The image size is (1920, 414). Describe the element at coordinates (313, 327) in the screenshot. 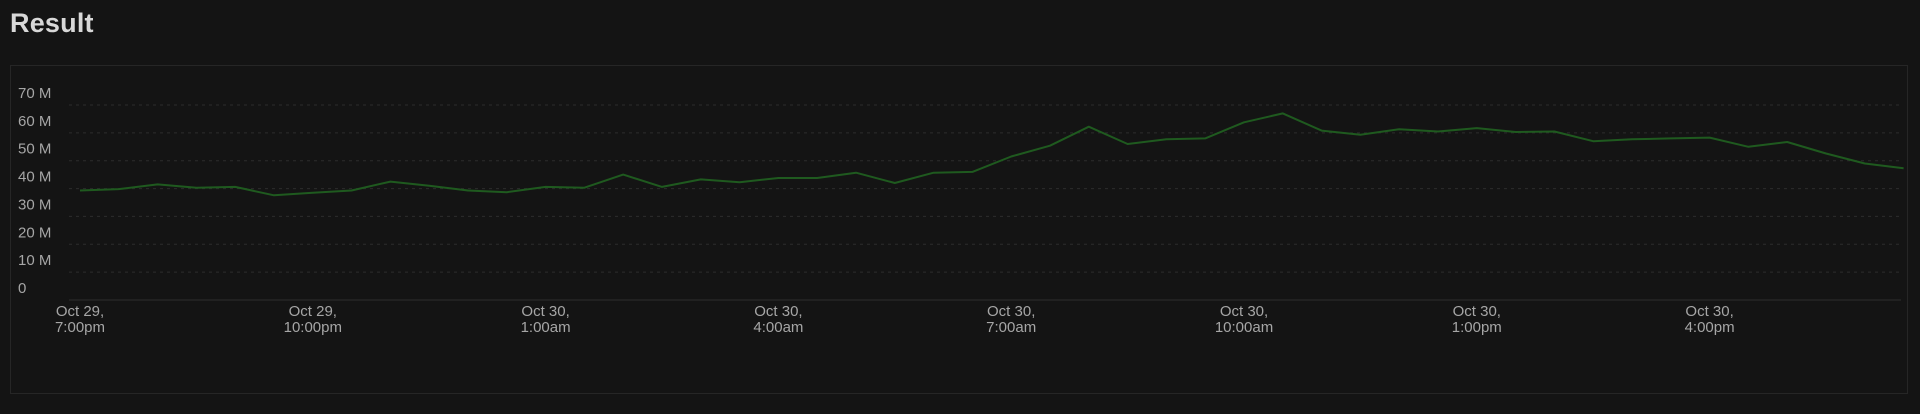

I see `x-tick-label: 10:00pm` at that location.